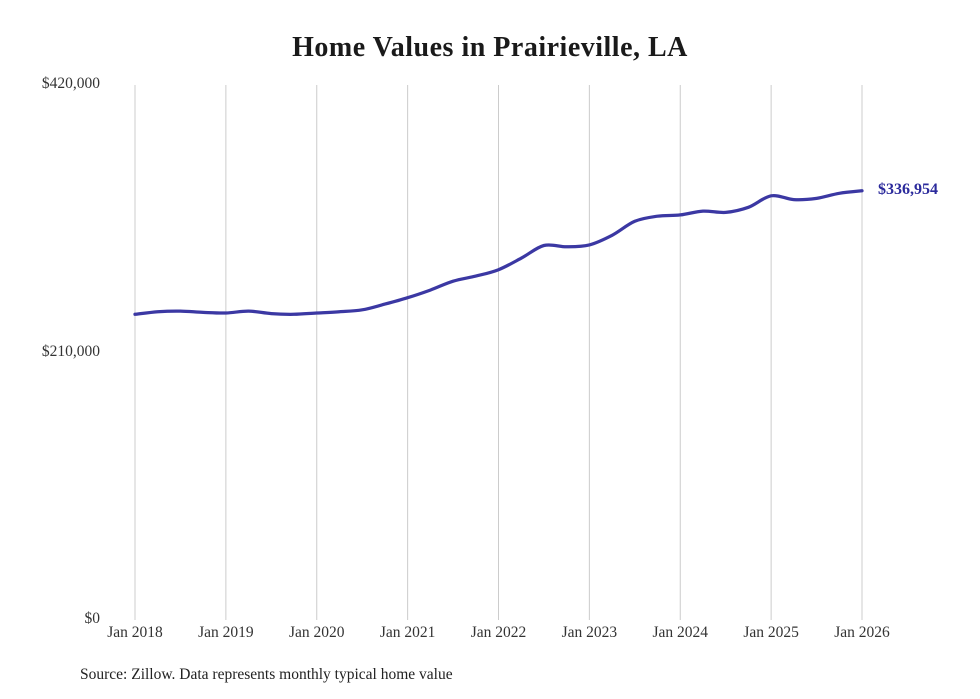  I want to click on x-tick-label: Jan 2018, so click(135, 632).